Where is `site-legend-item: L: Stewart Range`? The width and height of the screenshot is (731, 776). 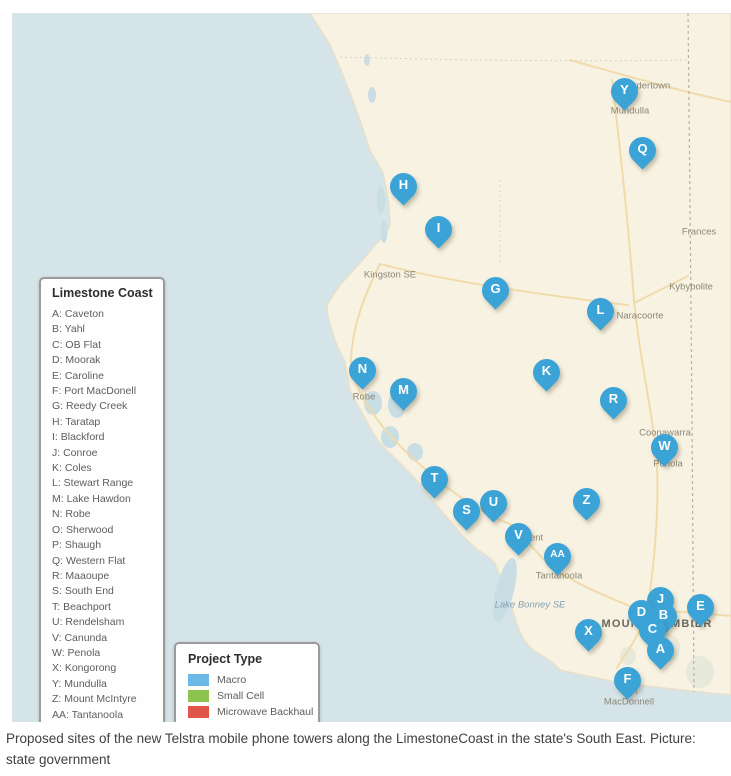
site-legend-item: L: Stewart Range is located at coordinates (93, 483).